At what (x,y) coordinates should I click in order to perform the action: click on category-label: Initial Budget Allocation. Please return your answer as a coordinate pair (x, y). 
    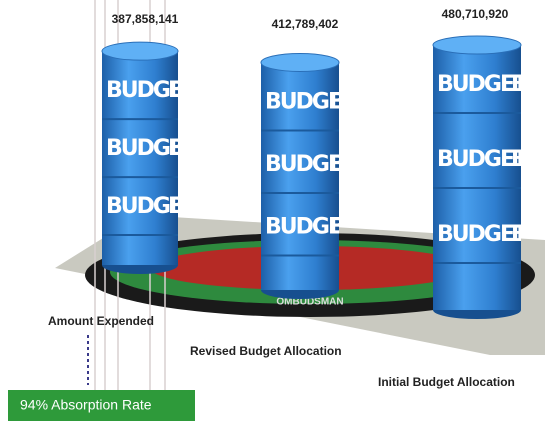
    Looking at the image, I should click on (446, 382).